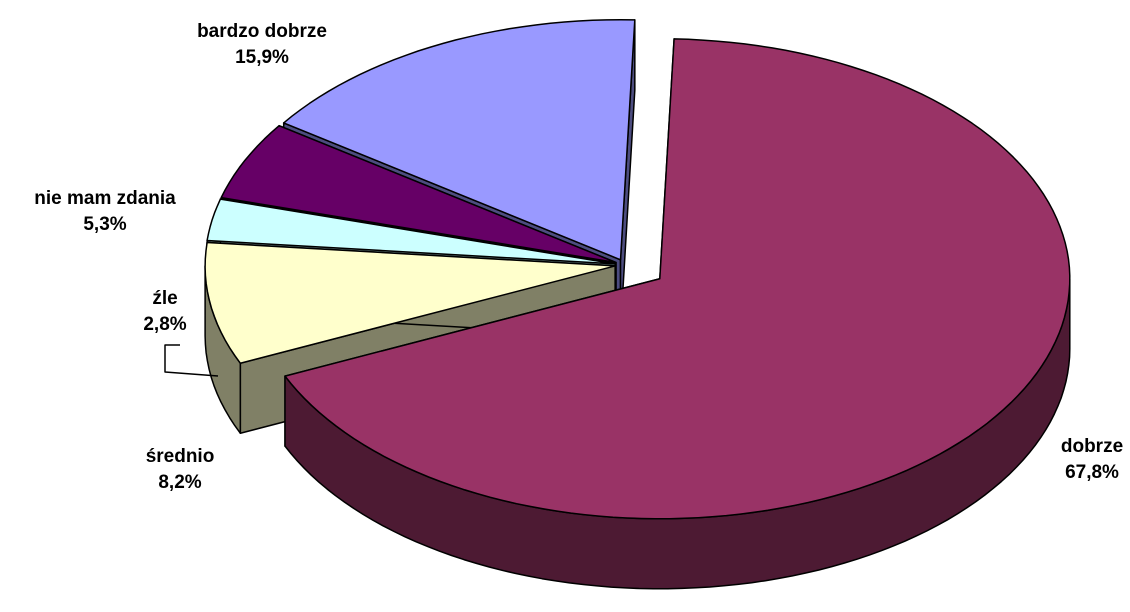 The width and height of the screenshot is (1130, 612). What do you see at coordinates (1092, 472) in the screenshot?
I see `slice-value-label: 67,8%` at bounding box center [1092, 472].